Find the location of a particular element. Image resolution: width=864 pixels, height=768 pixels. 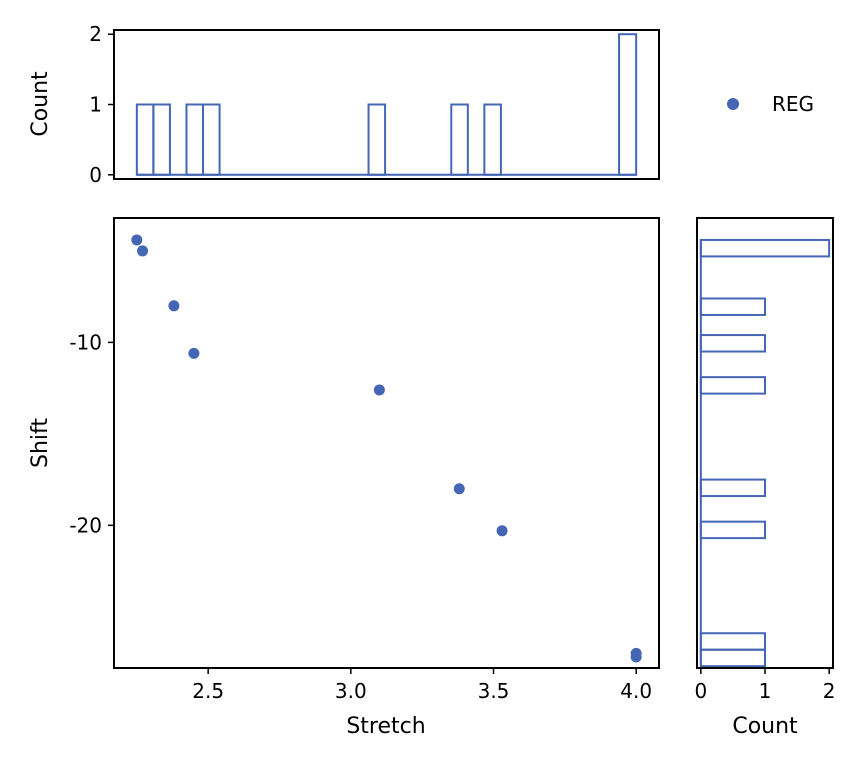

top-y-tick-label: 1 is located at coordinates (95, 105).